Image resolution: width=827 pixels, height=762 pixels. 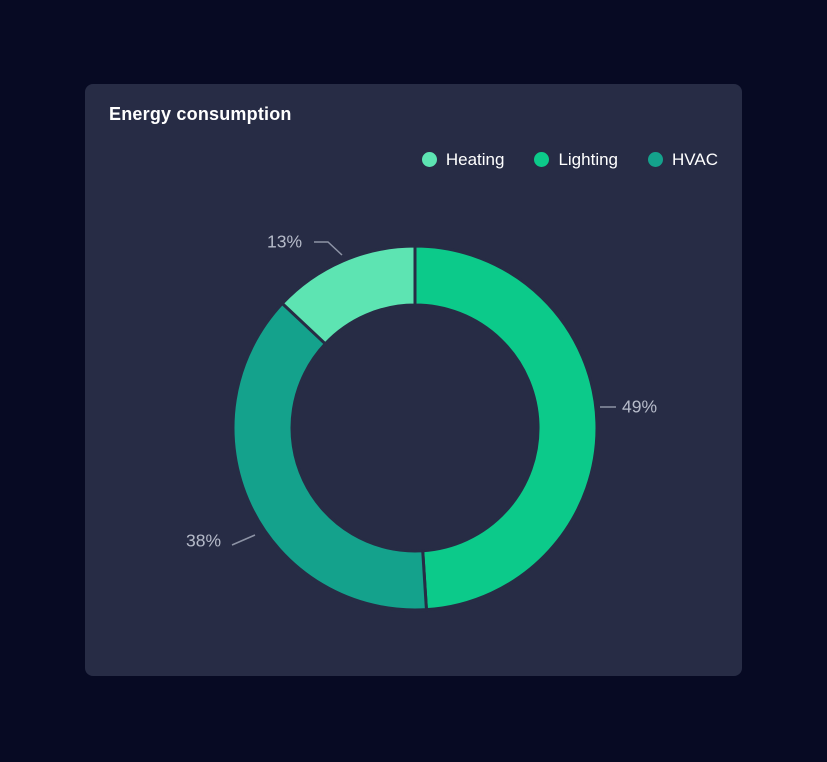 What do you see at coordinates (542, 159) in the screenshot?
I see `legend-dot-lighting` at bounding box center [542, 159].